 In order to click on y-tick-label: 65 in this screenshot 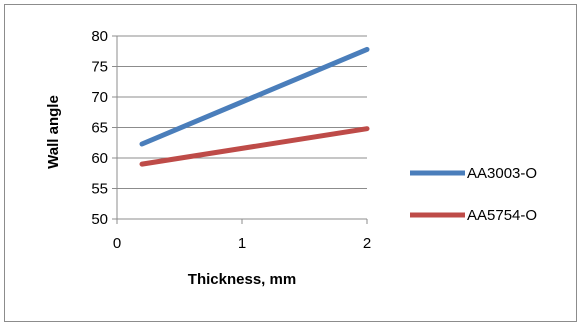, I will do `click(99, 128)`.